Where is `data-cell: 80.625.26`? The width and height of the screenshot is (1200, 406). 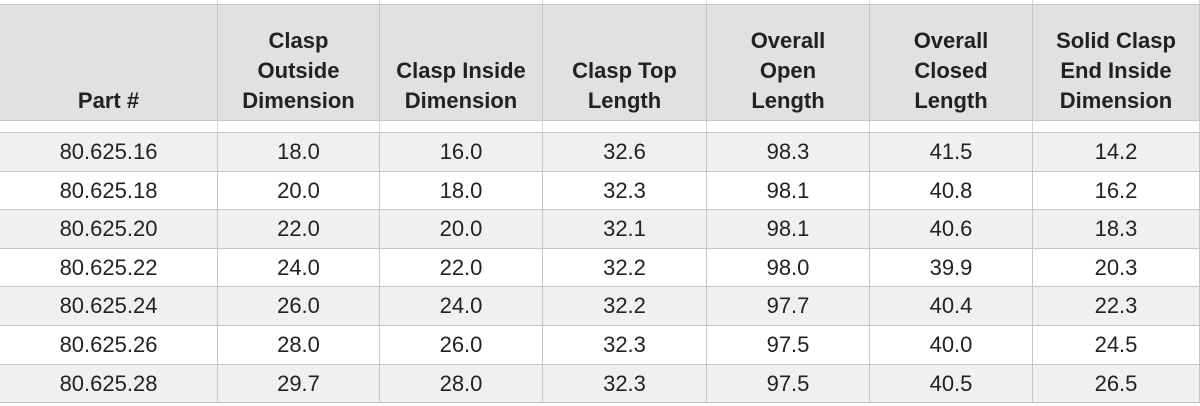 data-cell: 80.625.26 is located at coordinates (109, 345).